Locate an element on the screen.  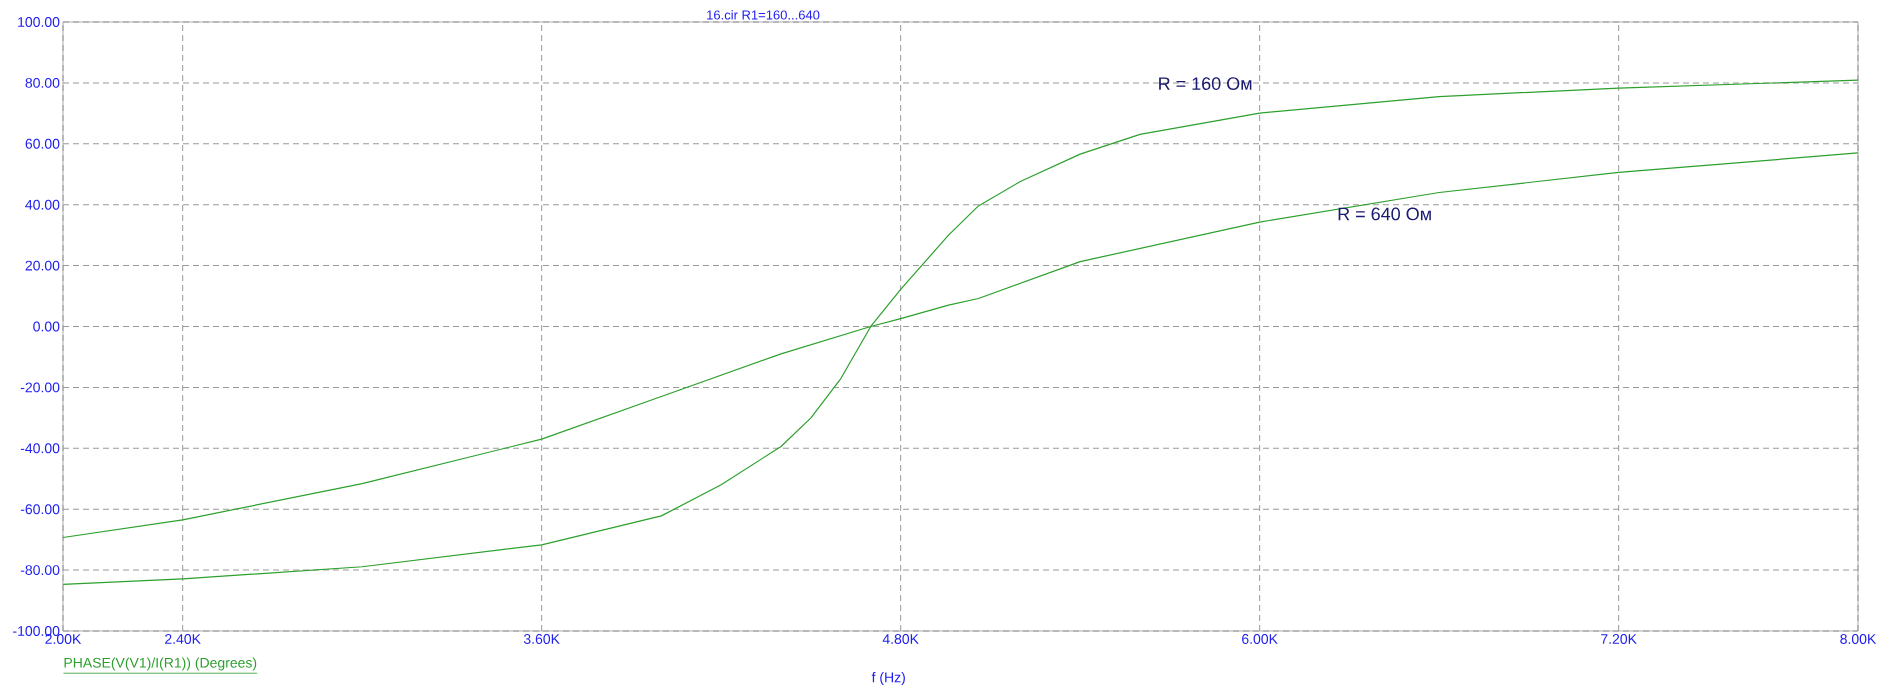
x-tick-label: 7.20K is located at coordinates (1619, 639).